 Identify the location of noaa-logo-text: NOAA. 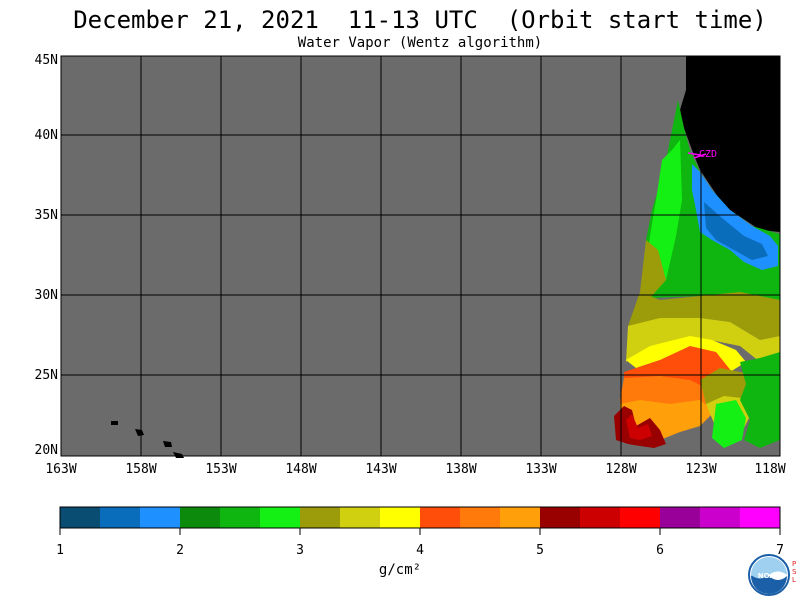
(769, 576).